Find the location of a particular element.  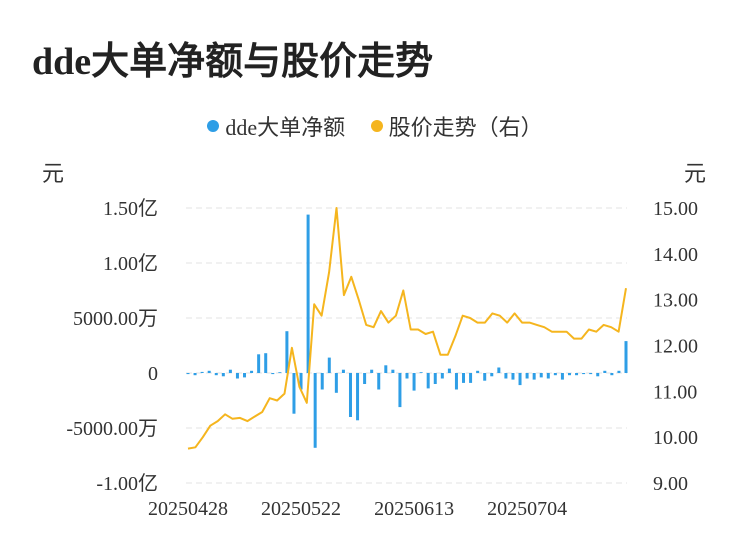

right-axis-unit: 元 is located at coordinates (695, 173).